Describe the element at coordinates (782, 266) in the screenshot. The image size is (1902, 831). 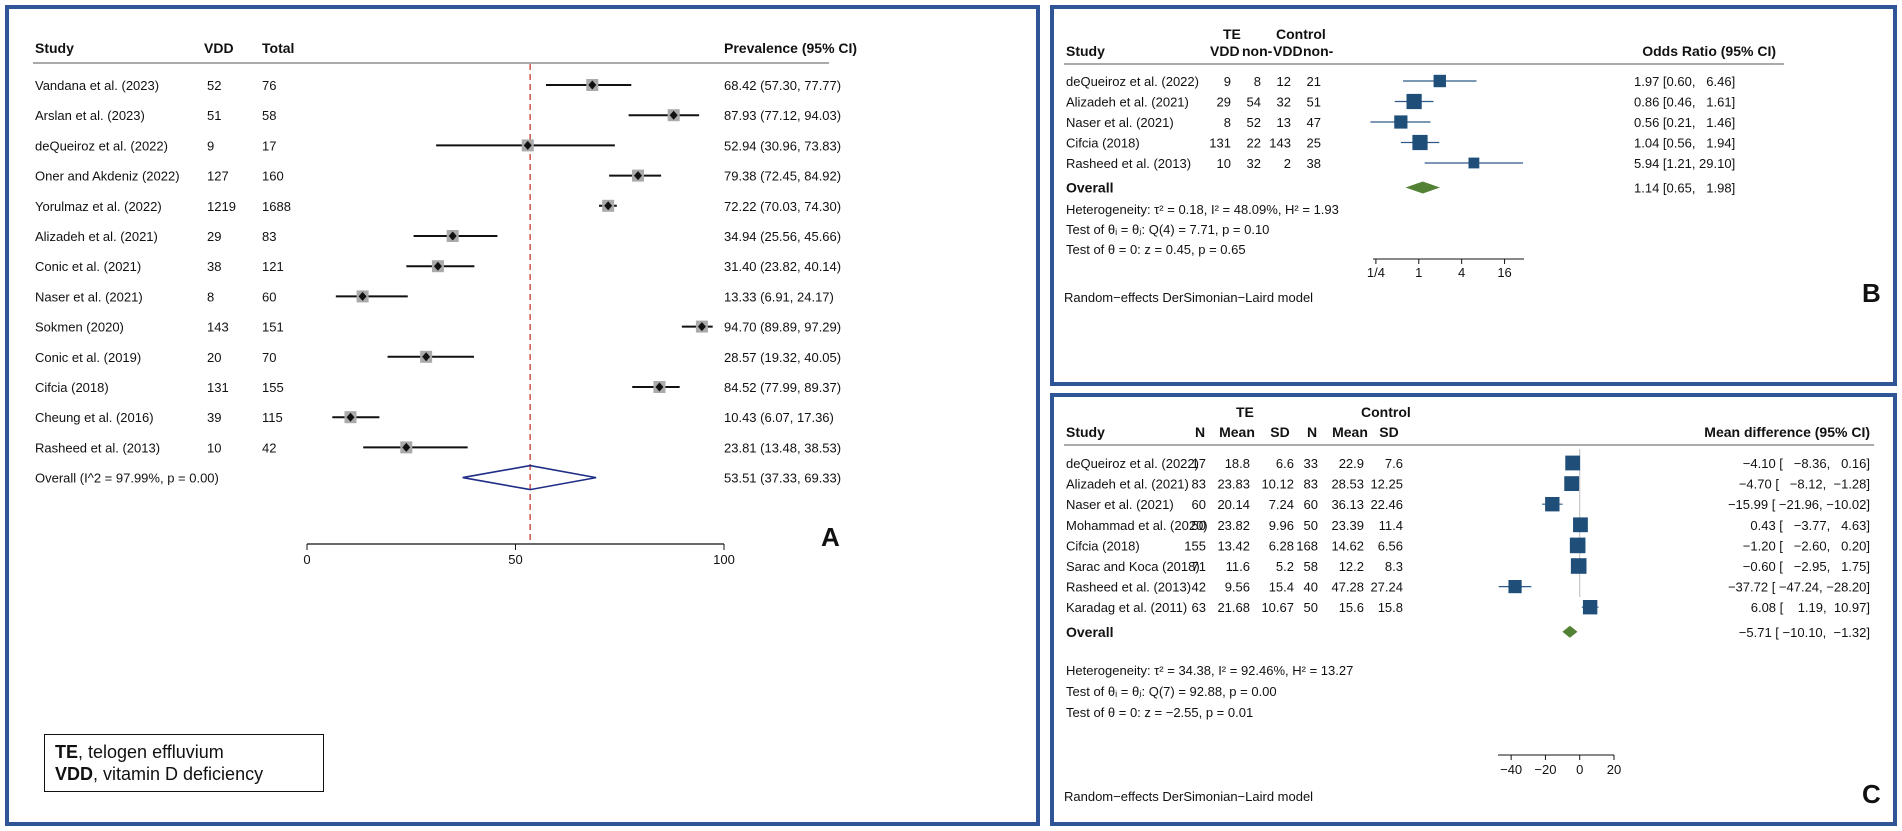
I see `estimate-text: 31.40 (23.82, 40.14)` at that location.